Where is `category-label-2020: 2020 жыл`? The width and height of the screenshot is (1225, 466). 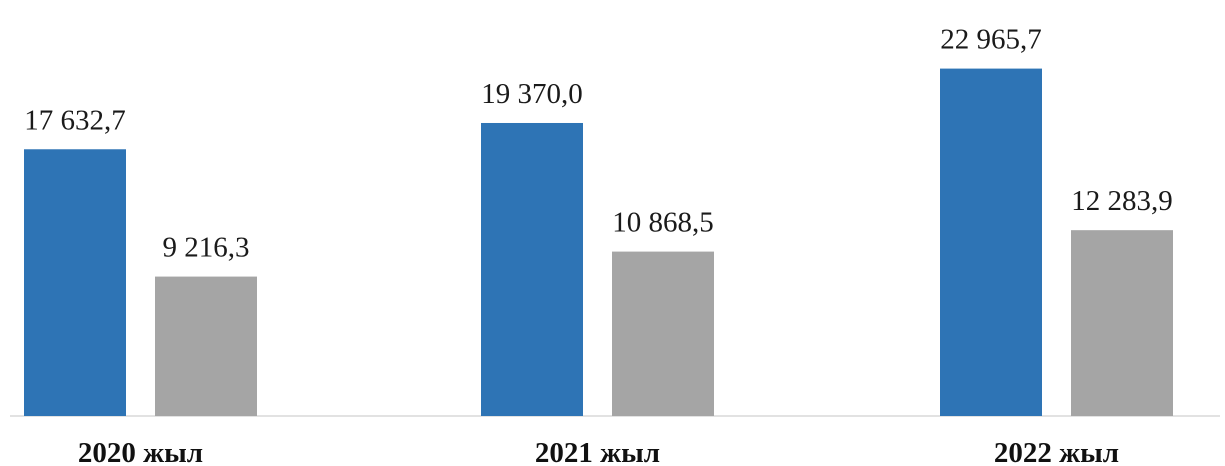
category-label-2020: 2020 жыл is located at coordinates (140, 451).